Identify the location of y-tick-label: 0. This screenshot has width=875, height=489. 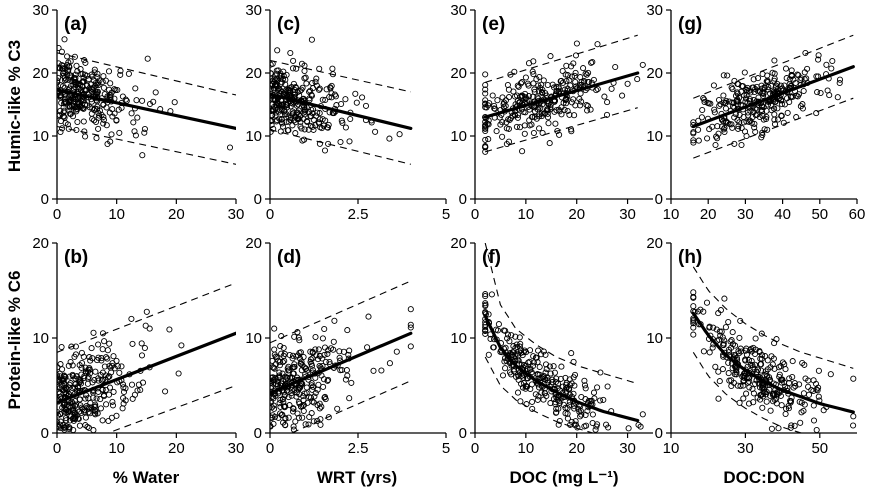
(258, 199).